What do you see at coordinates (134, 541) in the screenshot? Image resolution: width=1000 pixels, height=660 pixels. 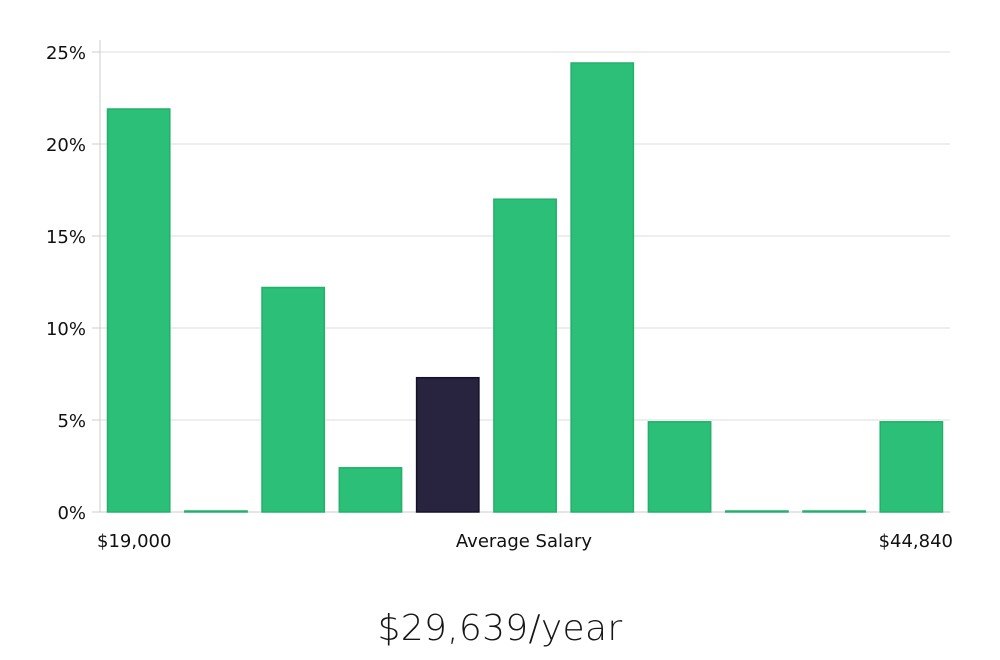 I see `x-min-label: $19,000` at bounding box center [134, 541].